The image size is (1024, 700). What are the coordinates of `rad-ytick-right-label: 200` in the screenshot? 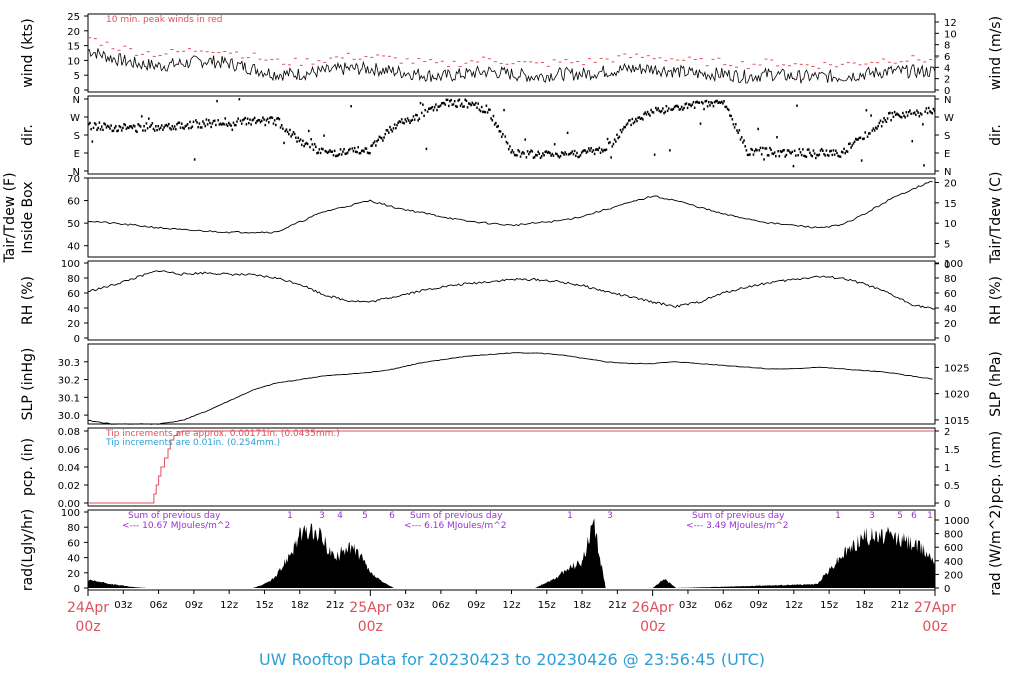 It's located at (953, 575).